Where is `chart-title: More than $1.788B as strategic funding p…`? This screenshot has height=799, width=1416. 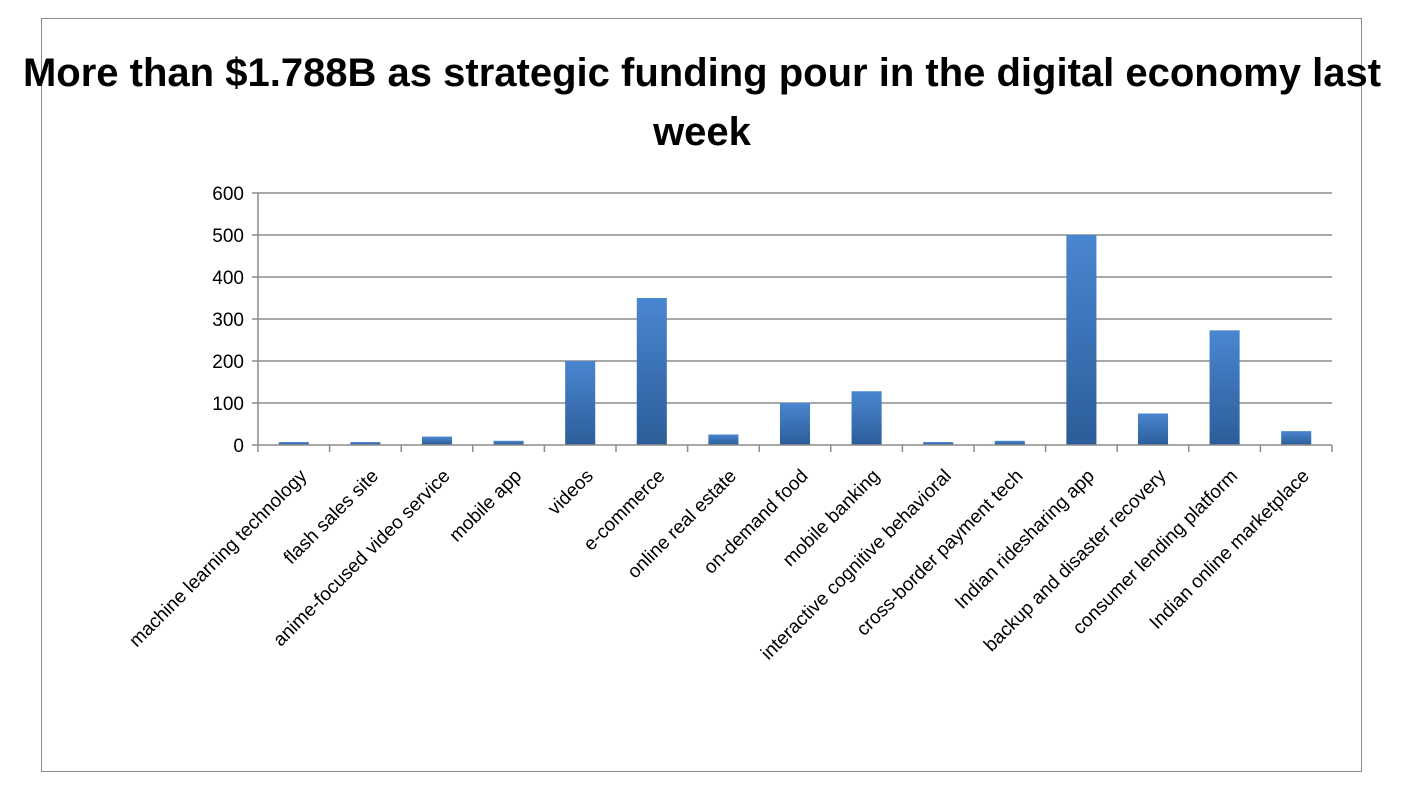
chart-title: More than $1.788B as strategic funding p… is located at coordinates (702, 102).